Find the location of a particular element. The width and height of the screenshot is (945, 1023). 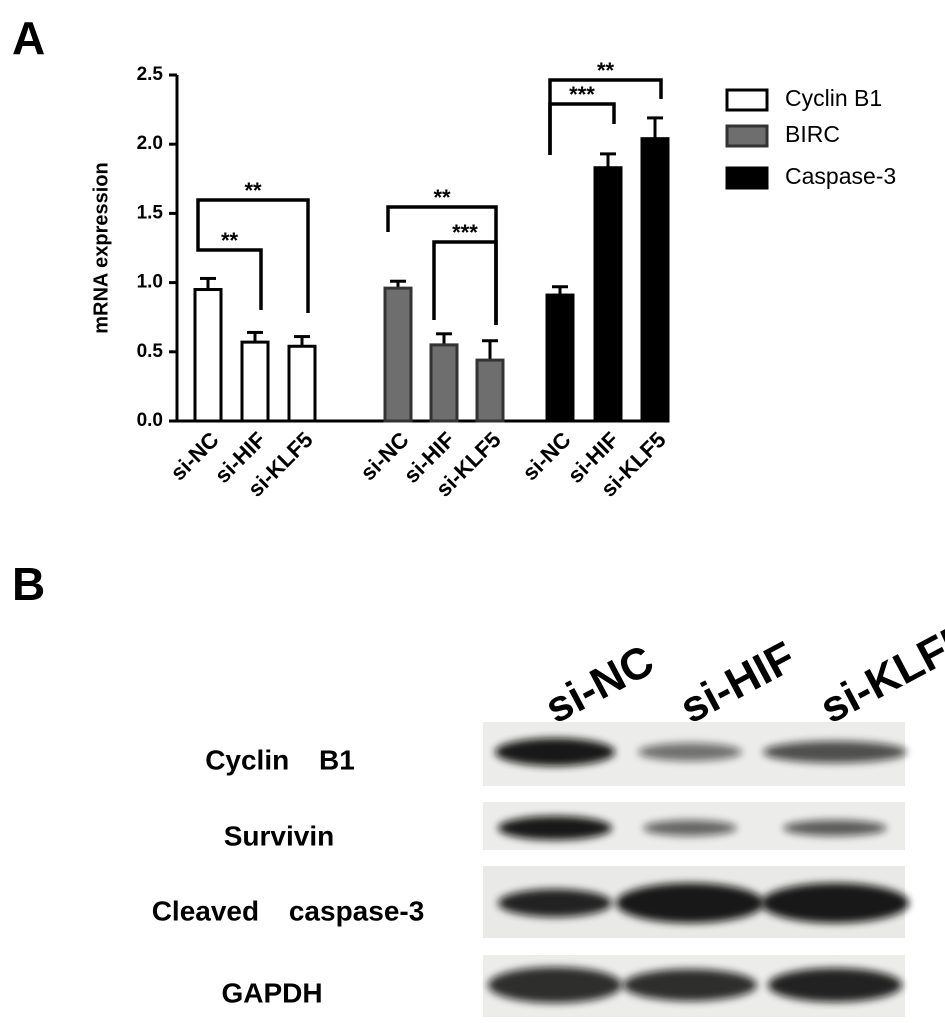

legend-label: BIRC is located at coordinates (812, 134).